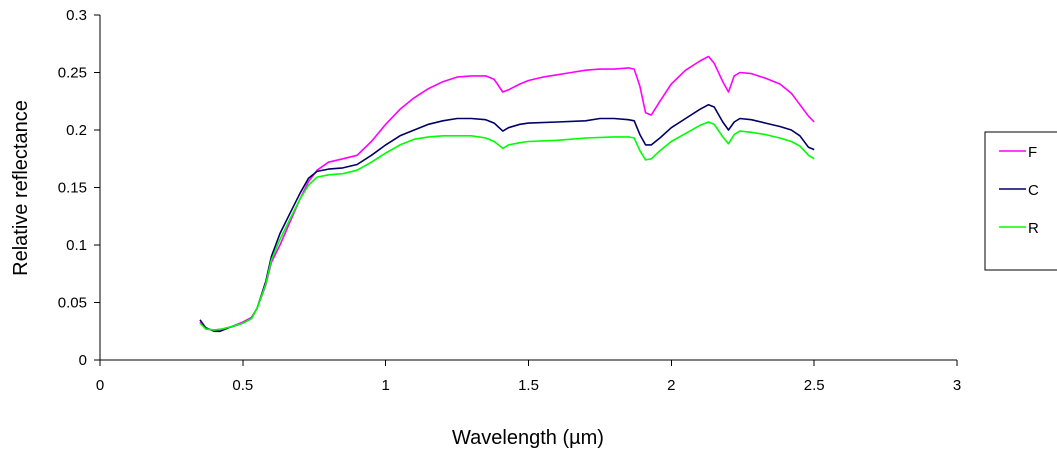 Image resolution: width=1057 pixels, height=452 pixels. I want to click on legend-box, so click(1020, 201).